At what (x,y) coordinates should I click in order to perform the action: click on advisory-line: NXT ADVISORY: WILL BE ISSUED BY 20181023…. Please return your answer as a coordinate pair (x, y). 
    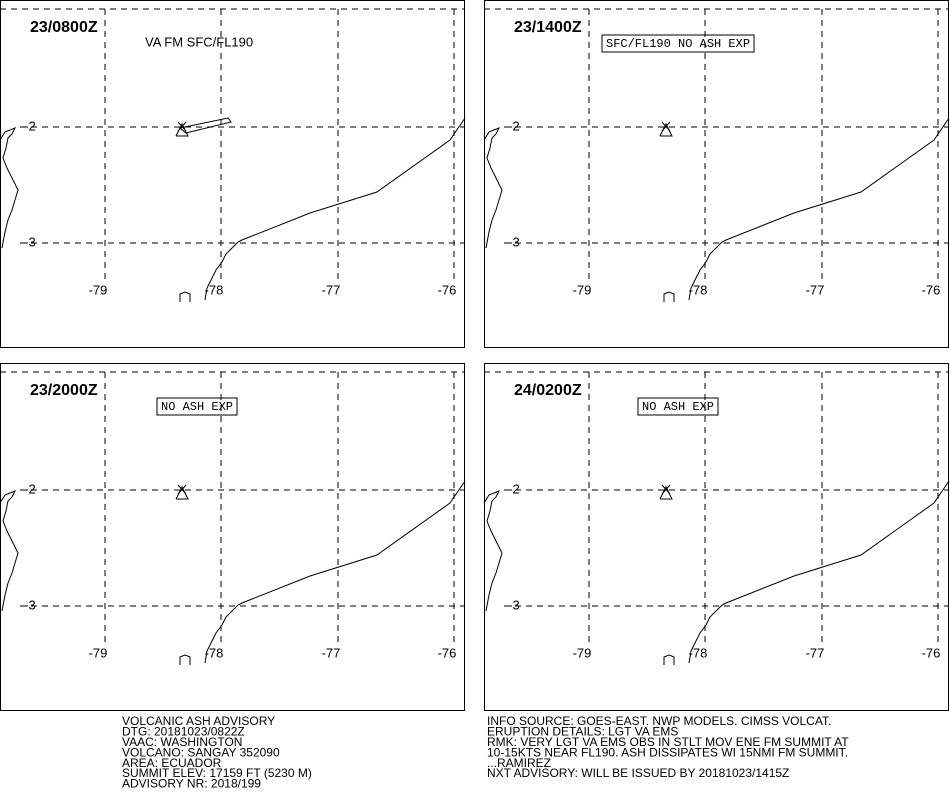
    Looking at the image, I should click on (638, 773).